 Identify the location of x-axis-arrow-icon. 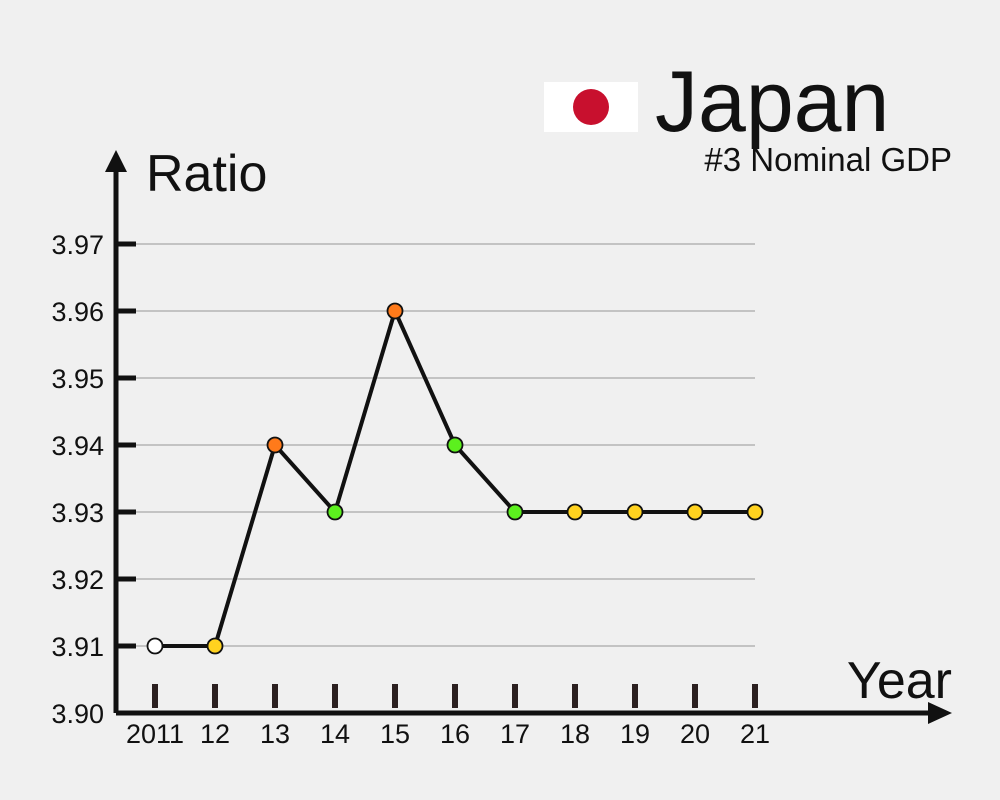
(940, 713).